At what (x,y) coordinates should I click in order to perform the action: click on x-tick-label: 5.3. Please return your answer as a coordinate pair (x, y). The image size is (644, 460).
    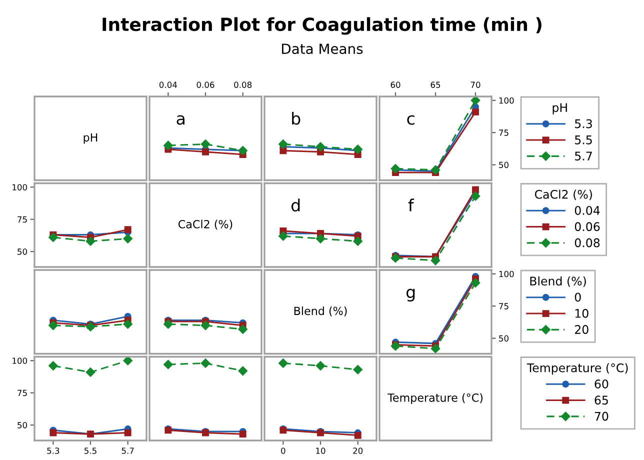
    Looking at the image, I should click on (53, 451).